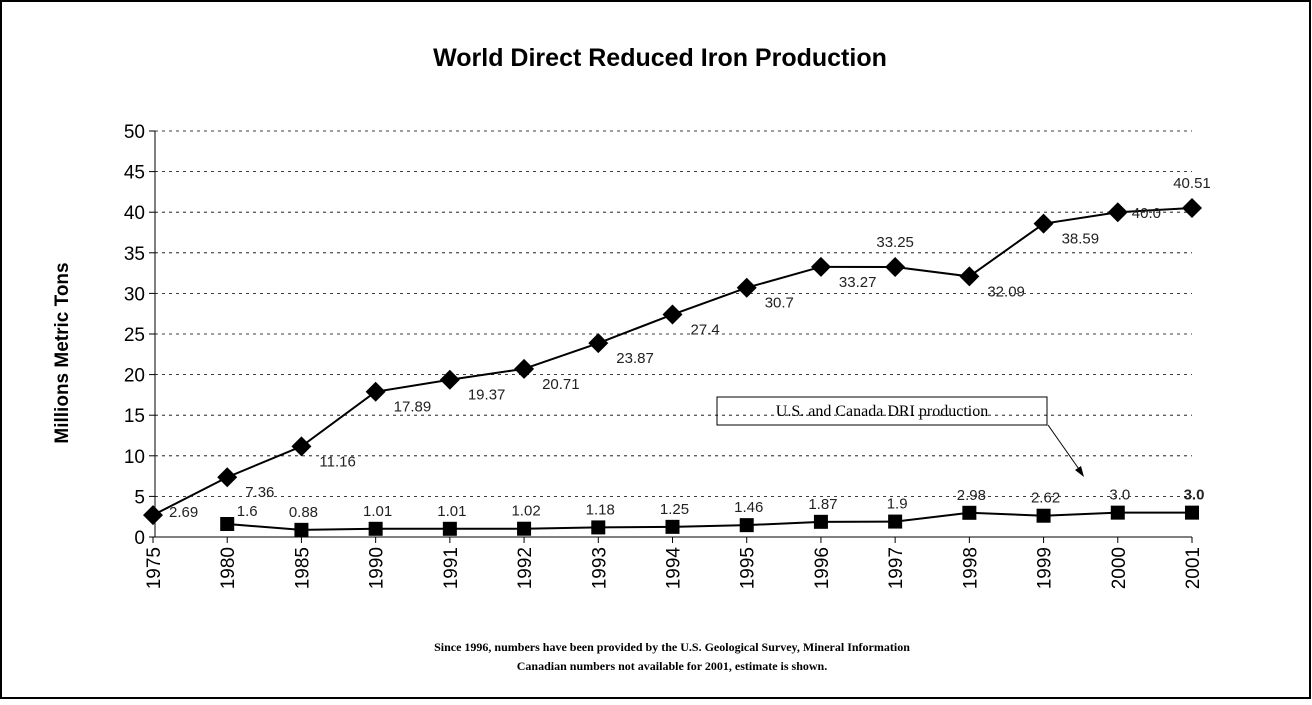 The height and width of the screenshot is (705, 1312). Describe the element at coordinates (705, 330) in the screenshot. I see `data-label: 27.4` at that location.